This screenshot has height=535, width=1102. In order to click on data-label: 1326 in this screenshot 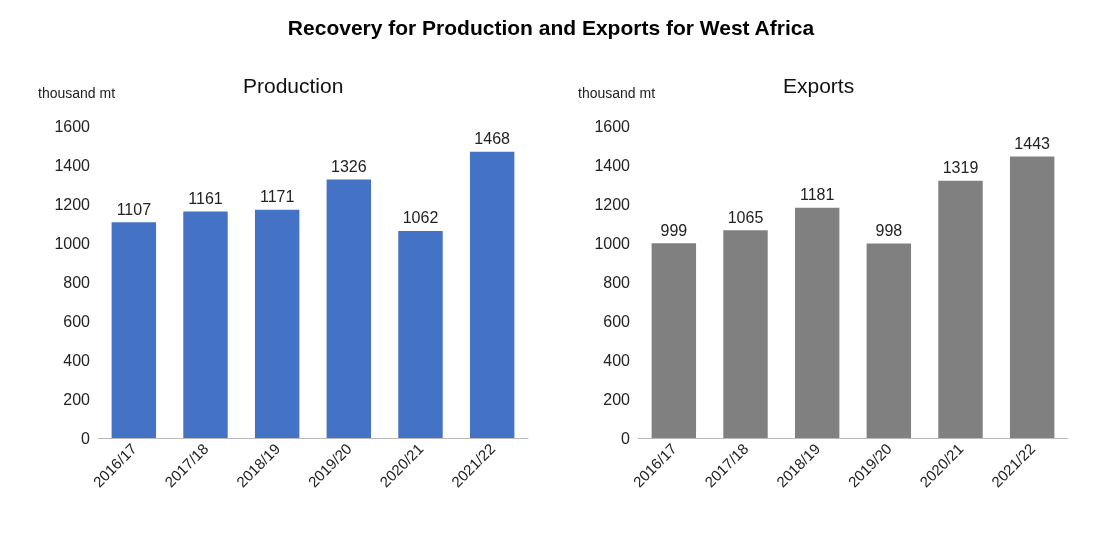, I will do `click(349, 166)`.